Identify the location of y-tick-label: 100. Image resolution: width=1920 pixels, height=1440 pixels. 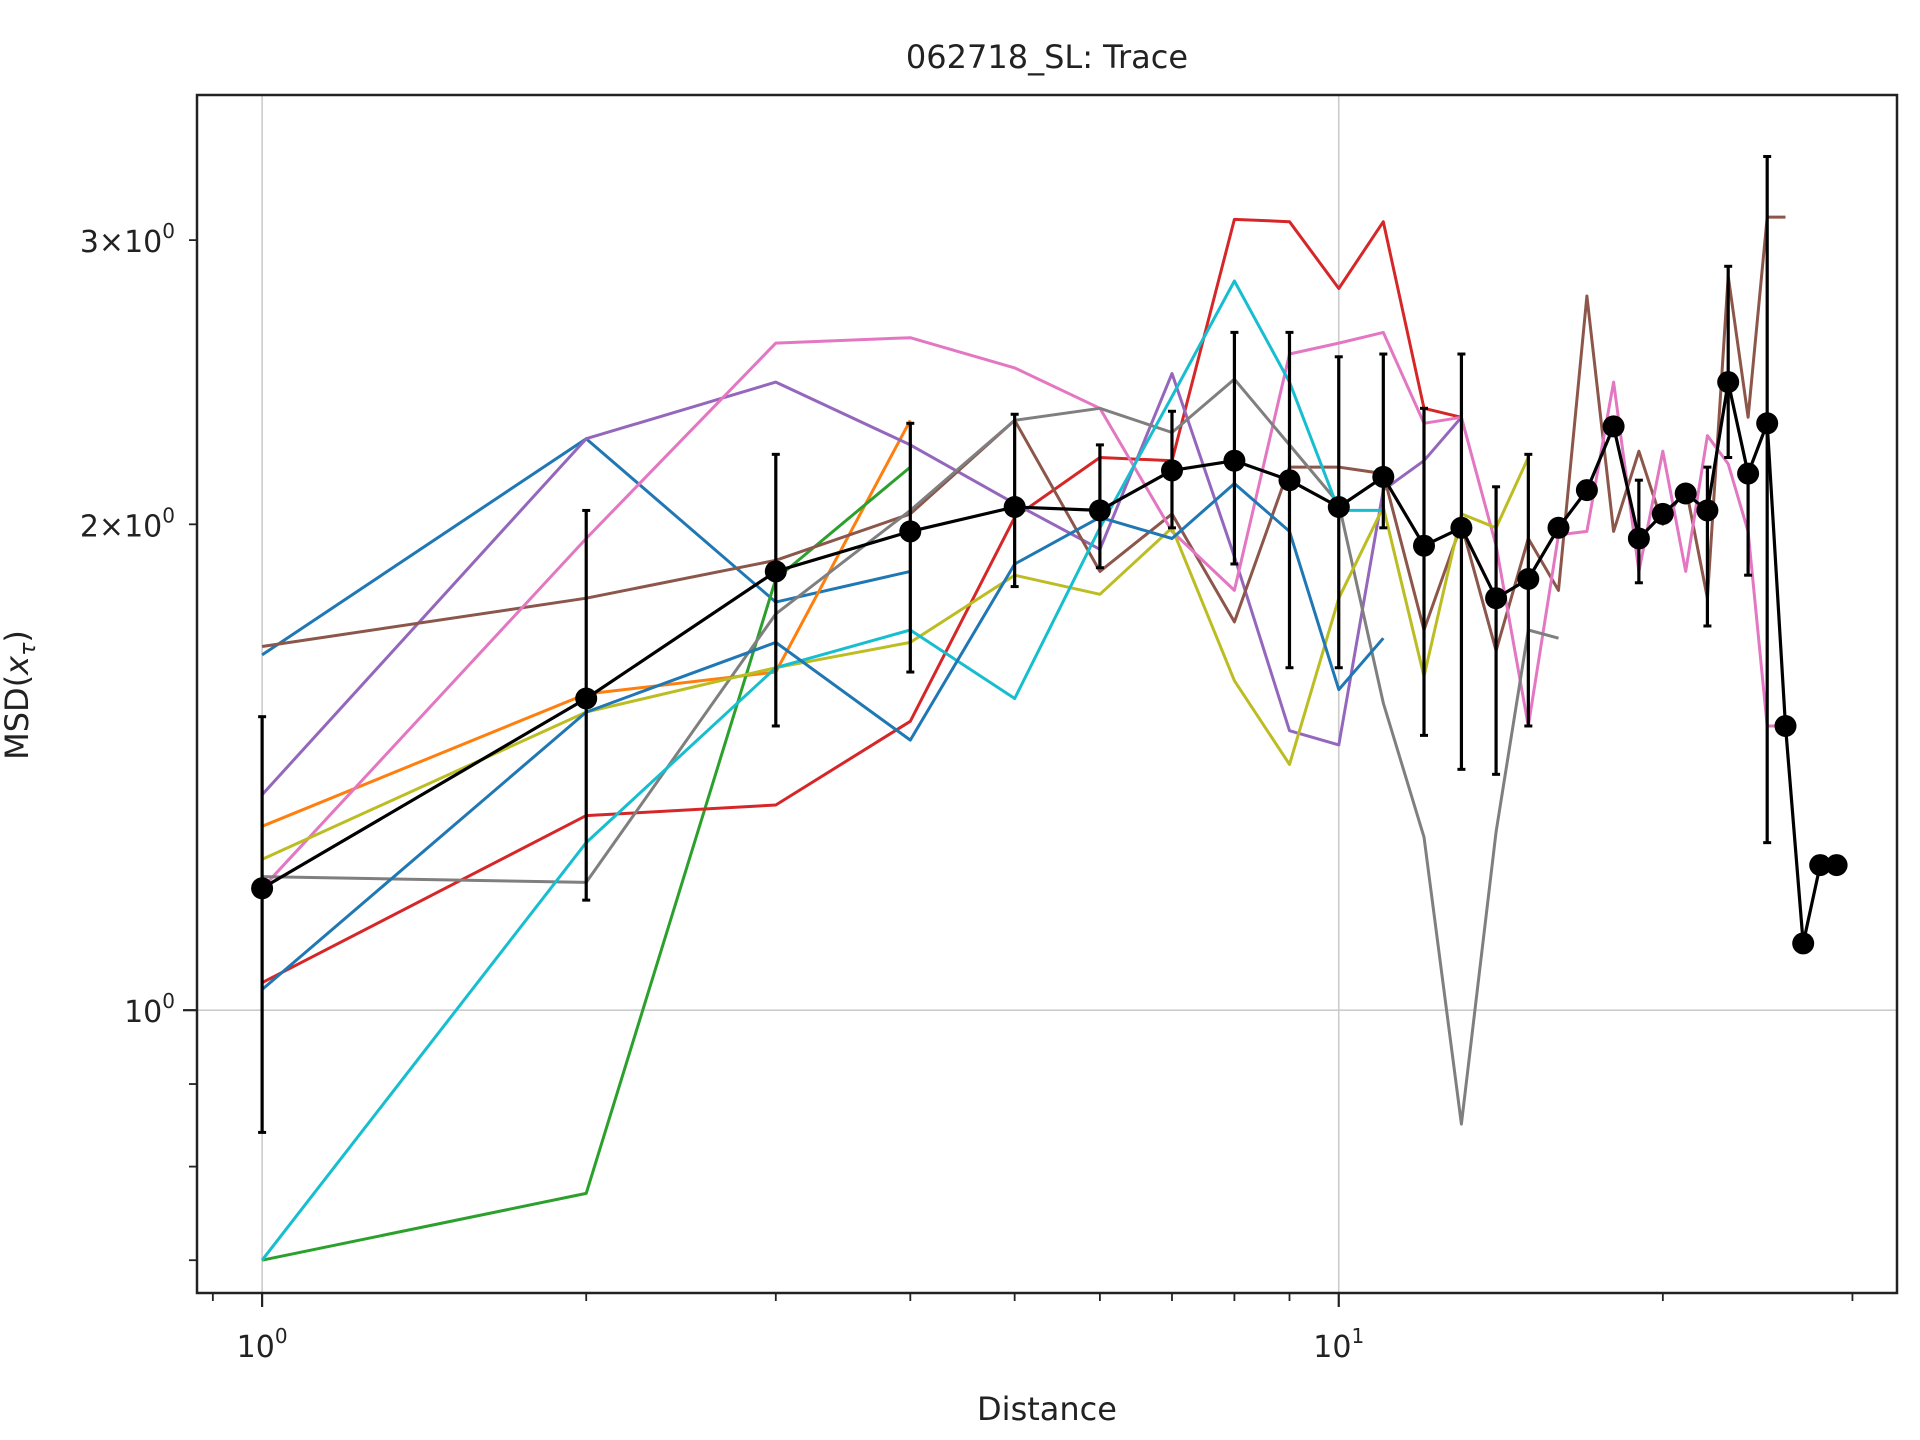
(149, 1009).